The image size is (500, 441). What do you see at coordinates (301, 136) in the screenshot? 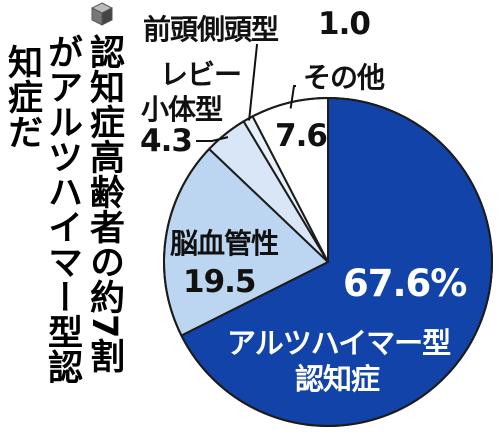
I see `label-other-value: 7.6` at bounding box center [301, 136].